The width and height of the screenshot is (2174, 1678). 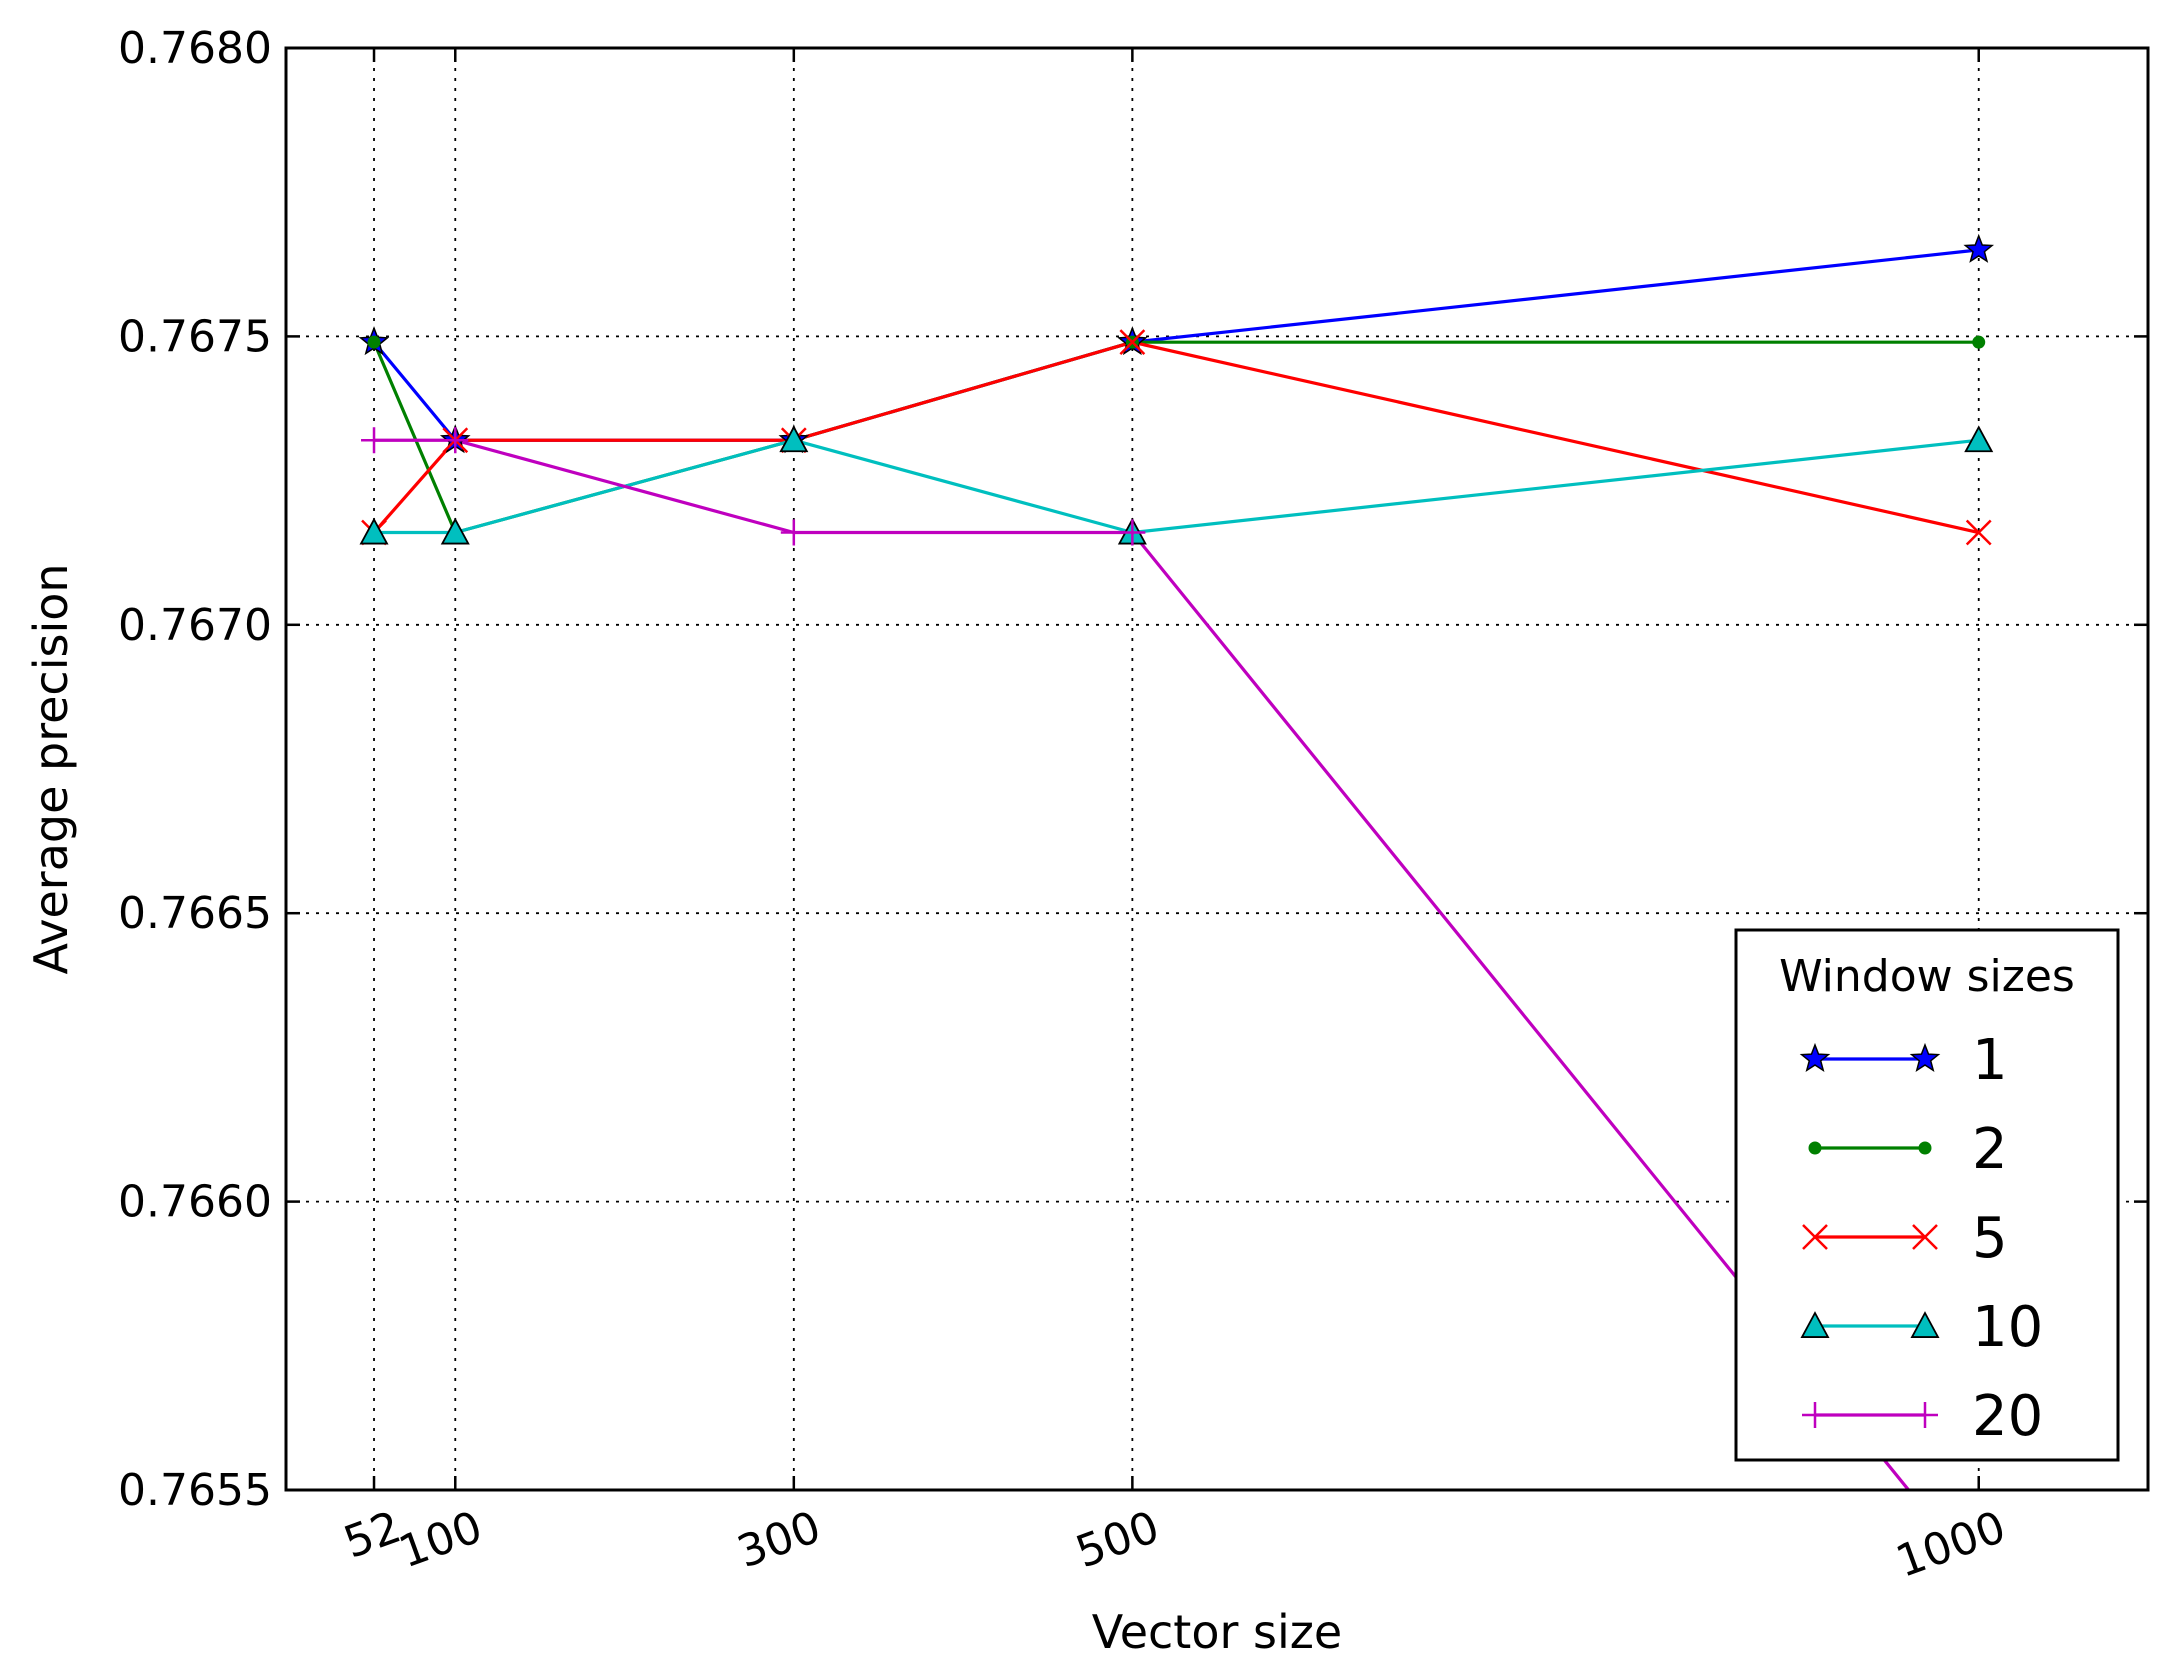 I want to click on y-tick-label: 0.7675, so click(x=195, y=336).